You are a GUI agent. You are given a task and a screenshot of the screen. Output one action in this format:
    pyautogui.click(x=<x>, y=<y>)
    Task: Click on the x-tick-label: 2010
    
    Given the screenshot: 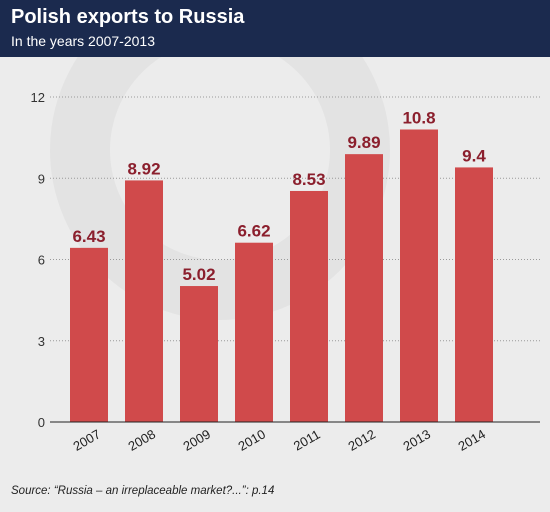 What is the action you would take?
    pyautogui.click(x=251, y=439)
    